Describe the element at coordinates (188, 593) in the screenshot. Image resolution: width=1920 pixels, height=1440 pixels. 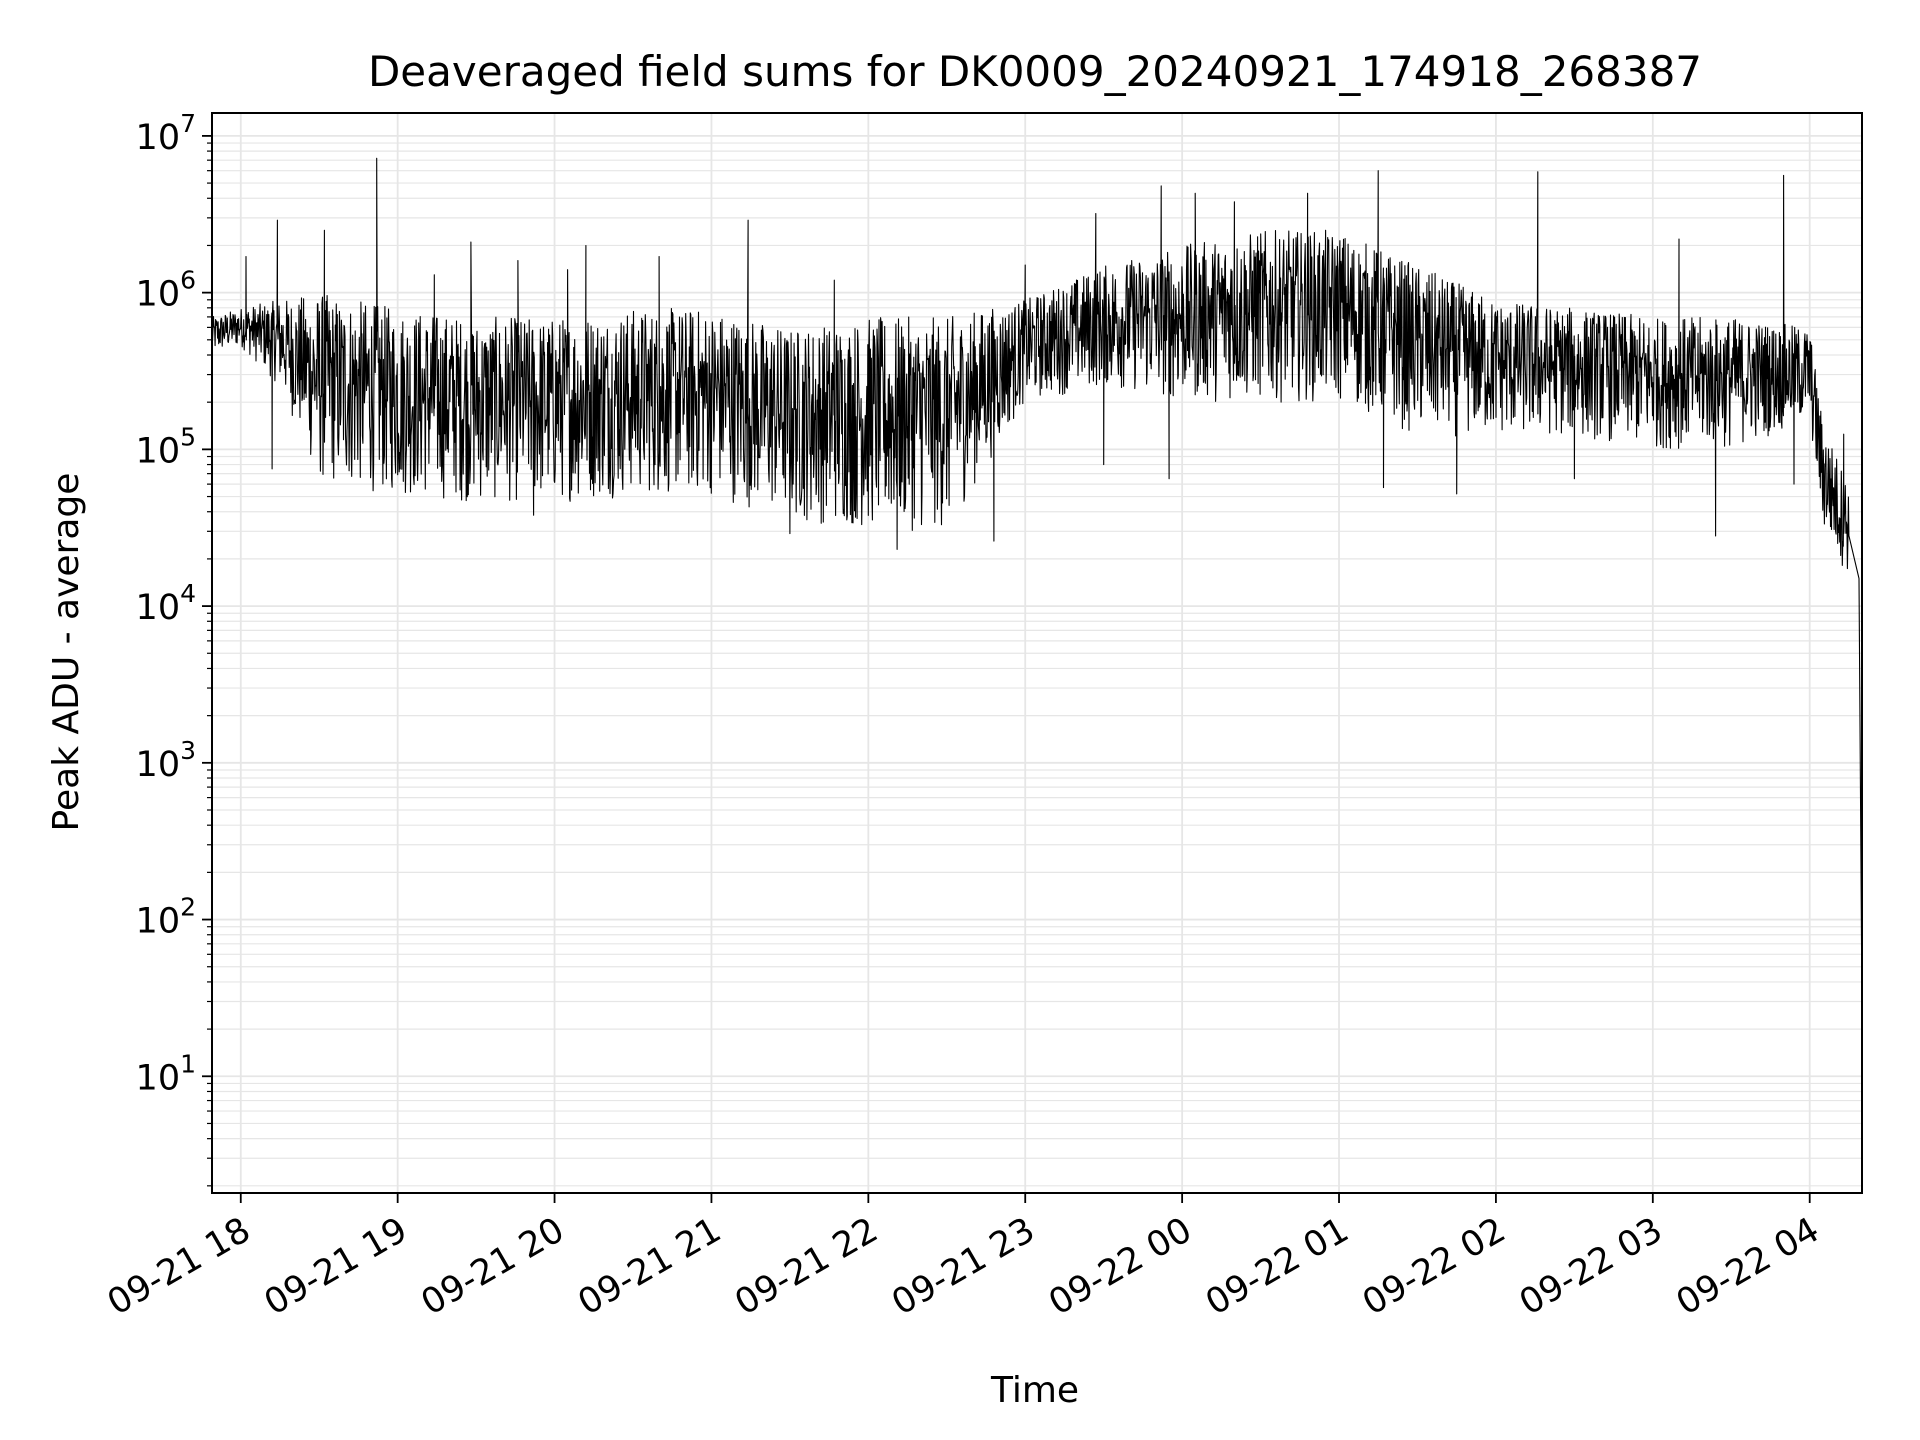
I see `y-tick-label-exponent: 4` at that location.